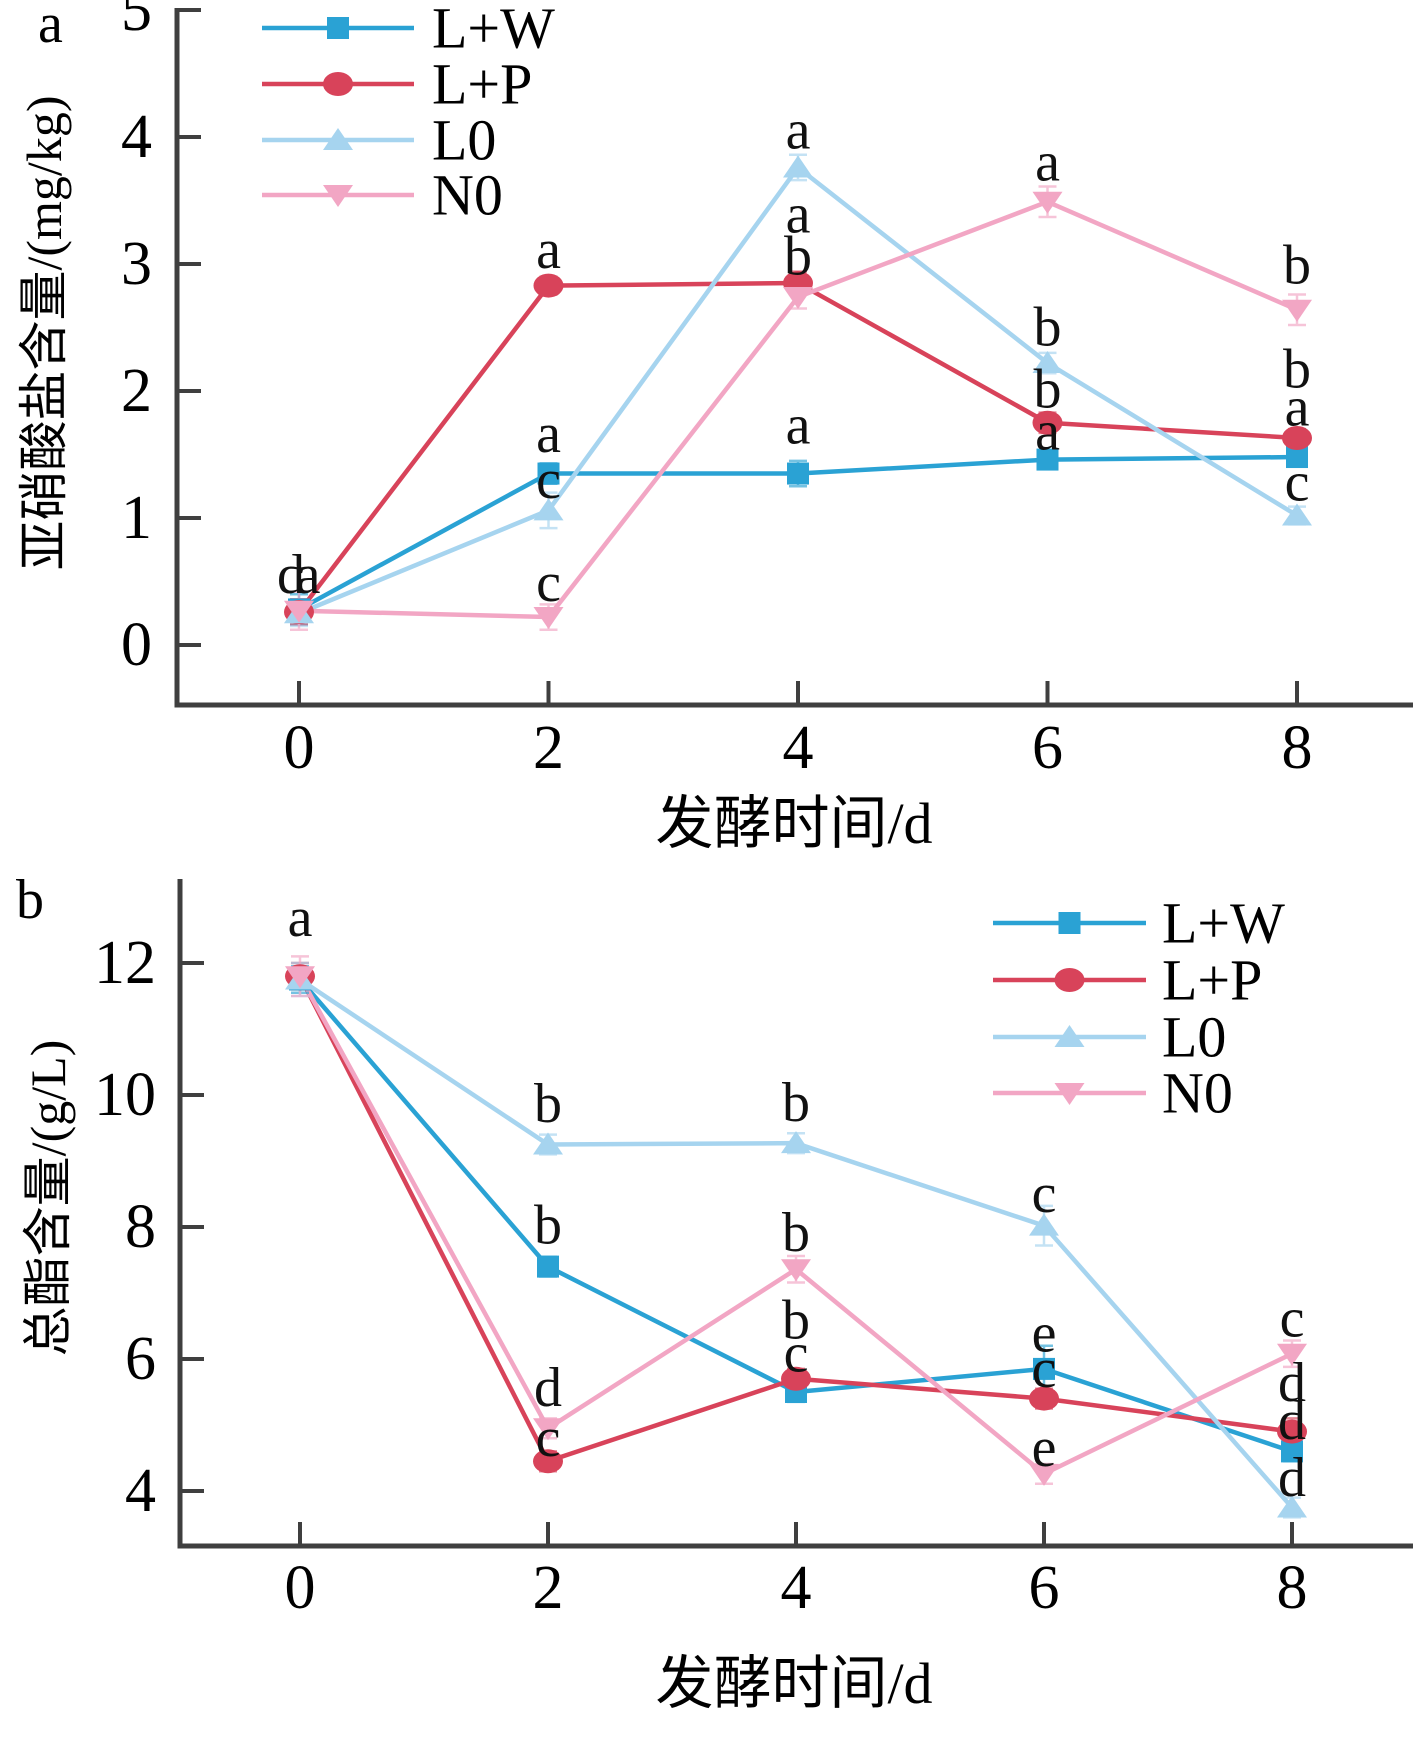 The image size is (1413, 1739). I want to click on panel-b-y-axis-title: 总酯含量/(g/L), so click(48, 1198).